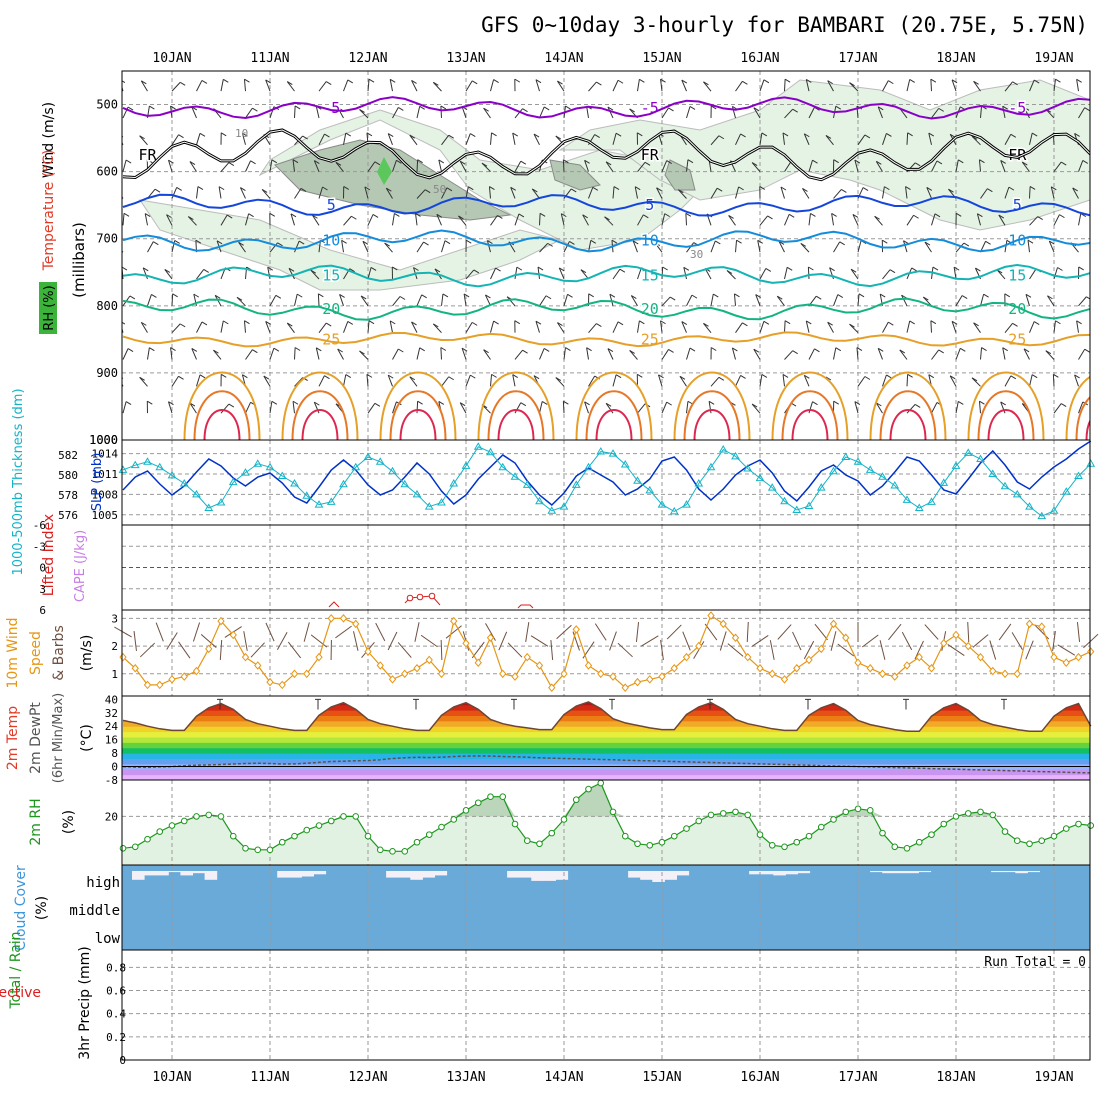 This screenshot has width=1100, height=1100. What do you see at coordinates (108, 939) in the screenshot?
I see `cloud-level-label: low` at bounding box center [108, 939].